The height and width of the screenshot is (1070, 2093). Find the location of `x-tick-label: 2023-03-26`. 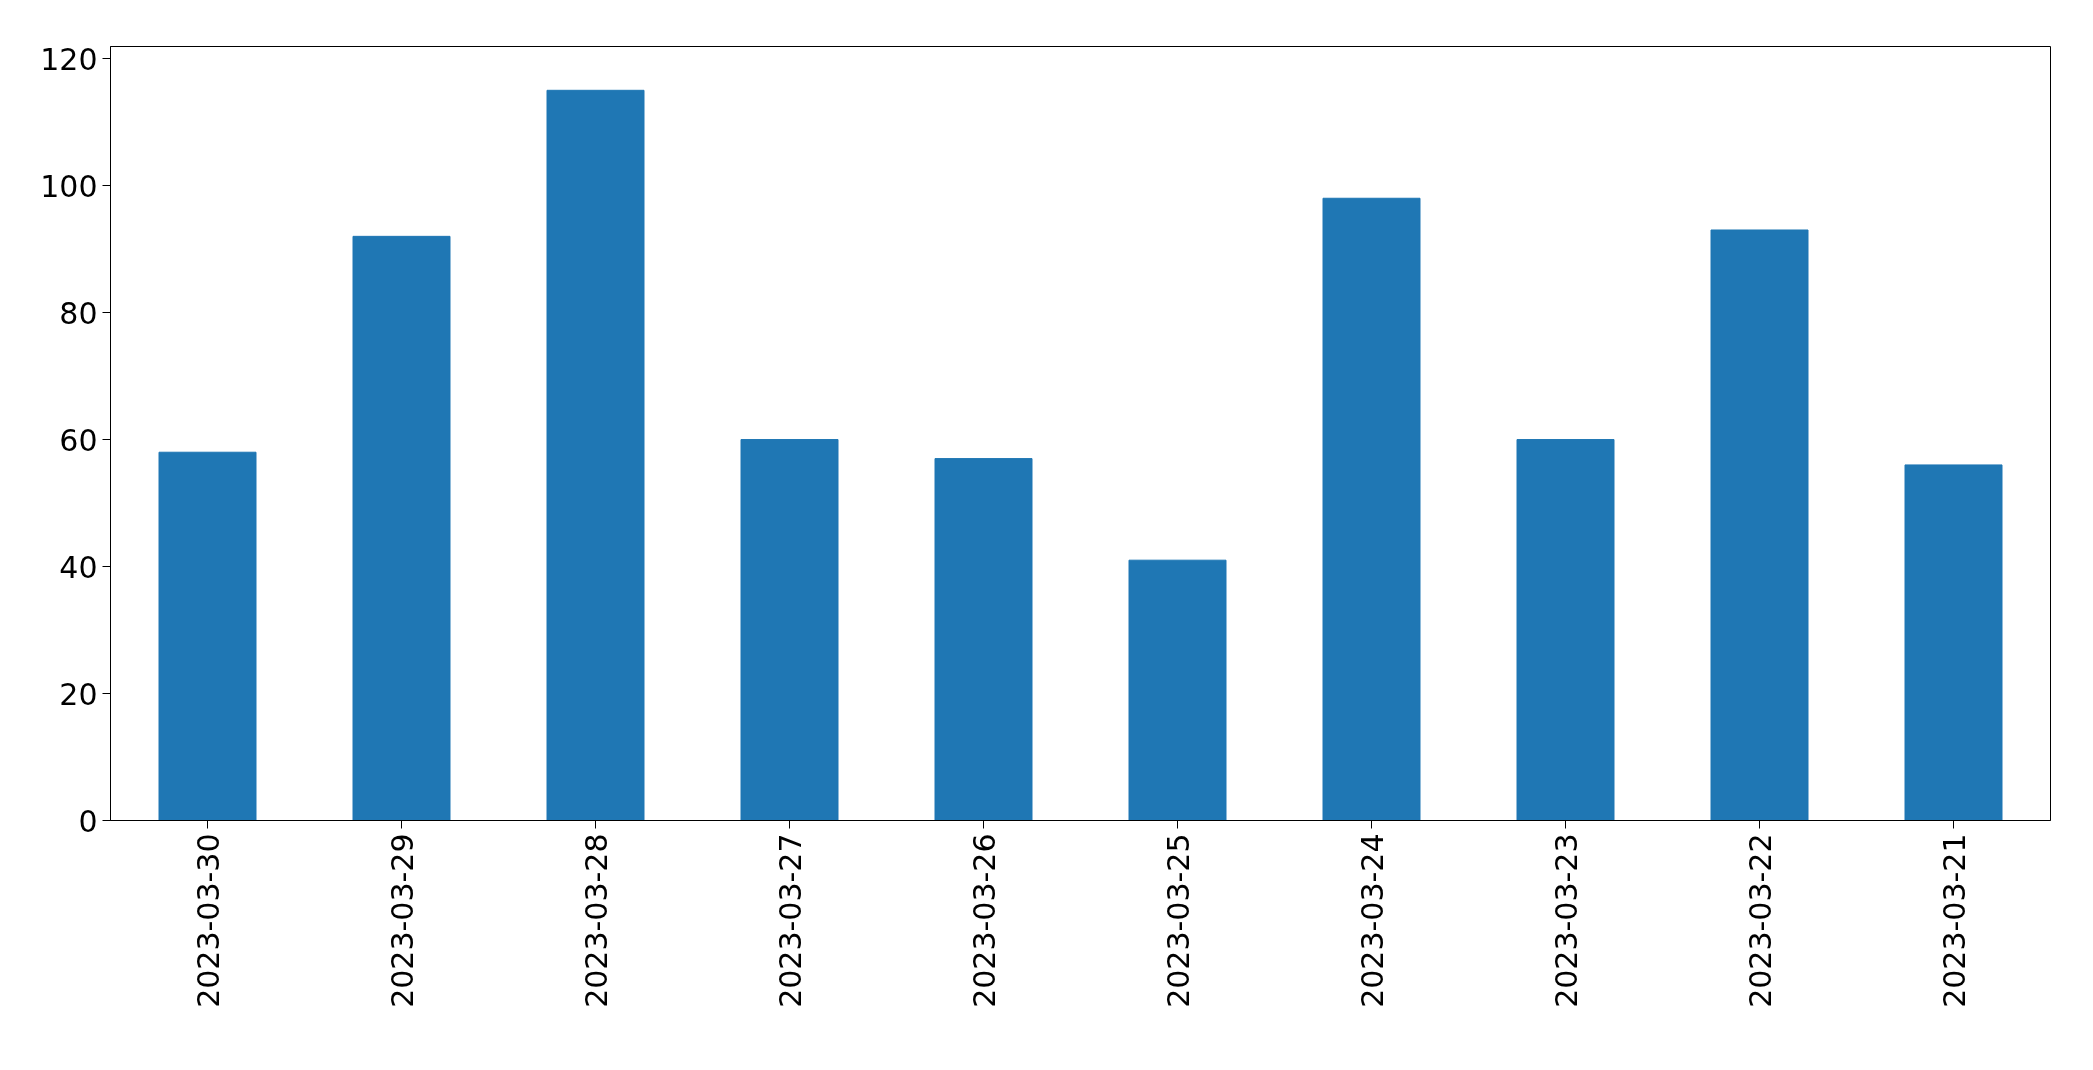

x-tick-label: 2023-03-26 is located at coordinates (984, 920).